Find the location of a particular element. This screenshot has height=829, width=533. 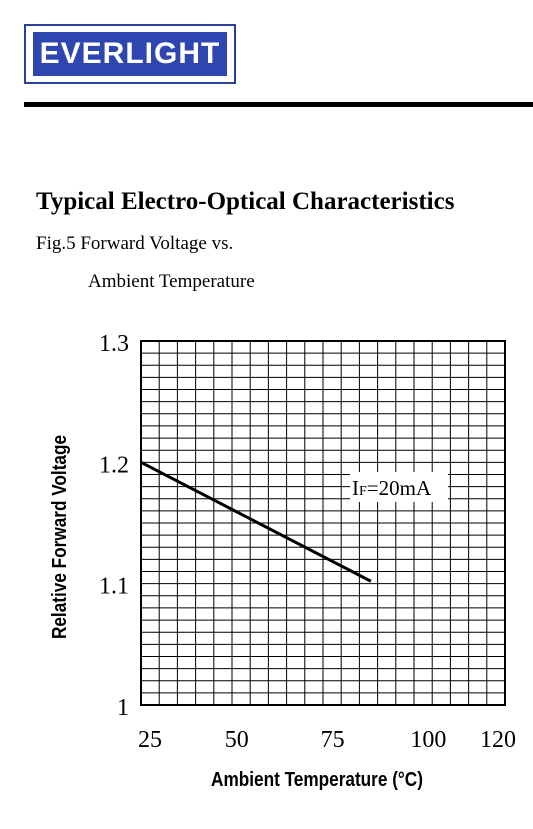

annotation-group: IF=20mA is located at coordinates (399, 487).